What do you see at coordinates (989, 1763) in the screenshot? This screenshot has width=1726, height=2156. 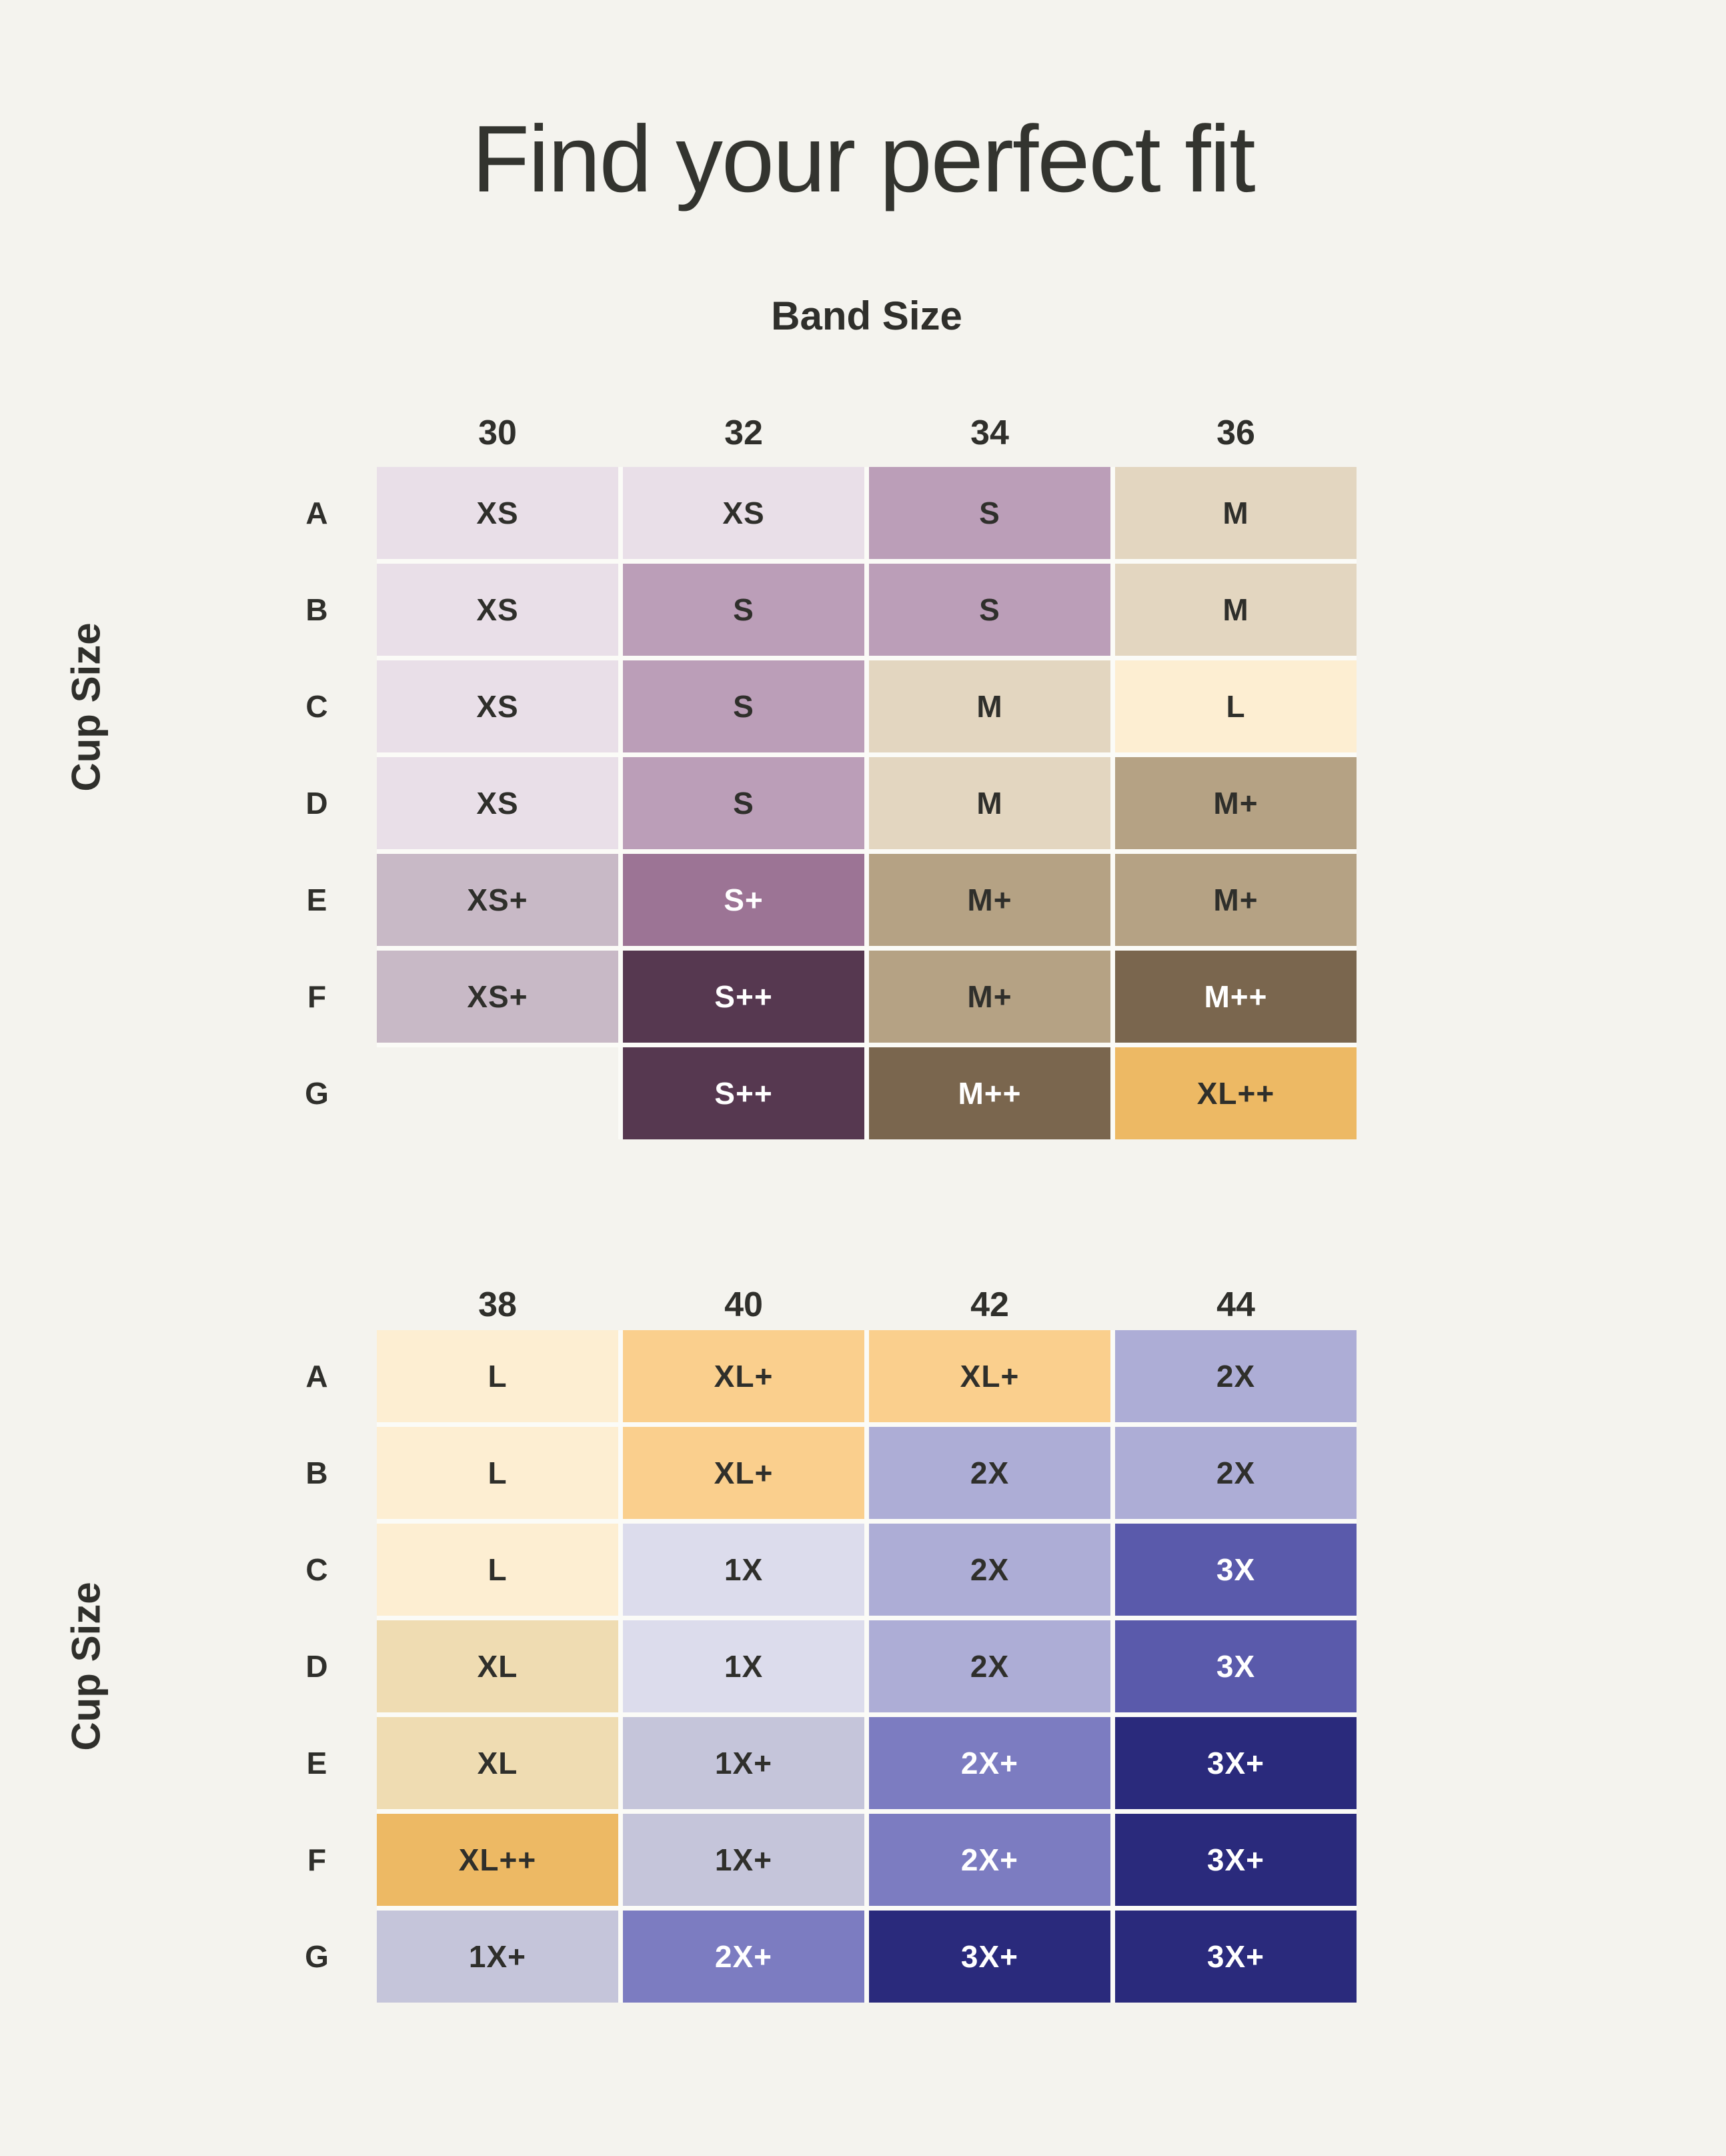 I see `size-cell-42-E: 2X+` at bounding box center [989, 1763].